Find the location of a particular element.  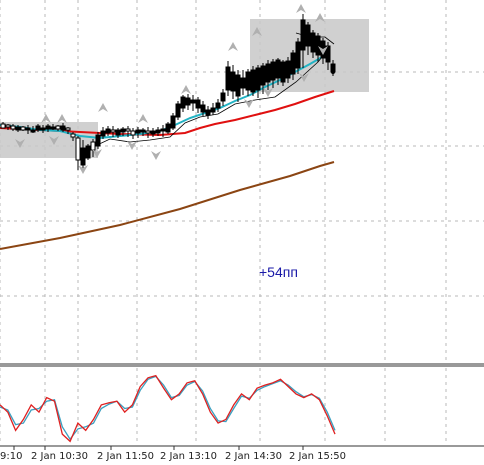

stochastic-oscillator is located at coordinates (168, 408).